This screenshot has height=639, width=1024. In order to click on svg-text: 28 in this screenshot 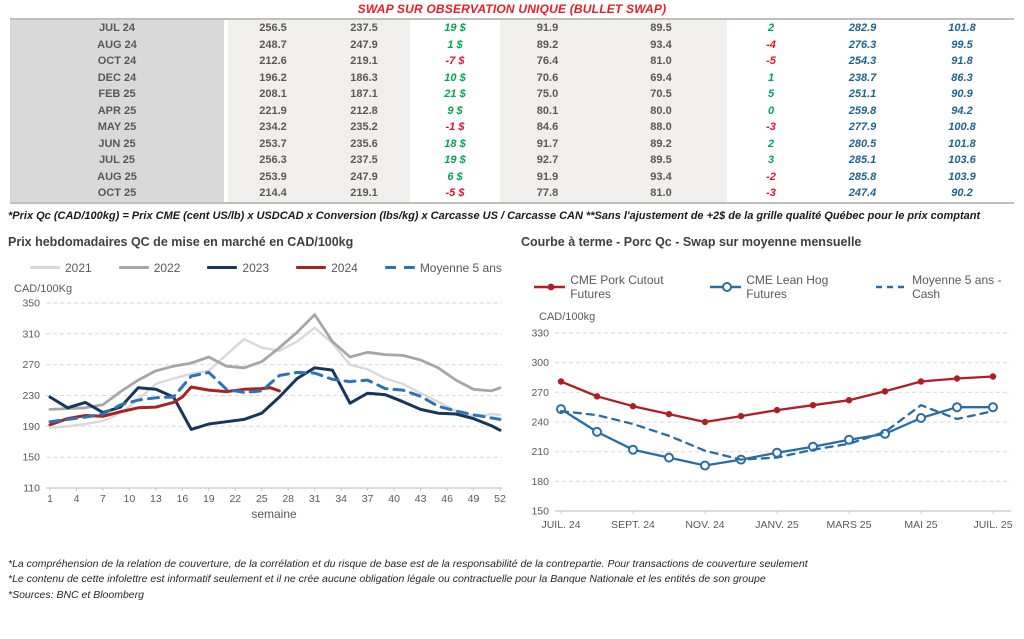, I will do `click(288, 499)`.